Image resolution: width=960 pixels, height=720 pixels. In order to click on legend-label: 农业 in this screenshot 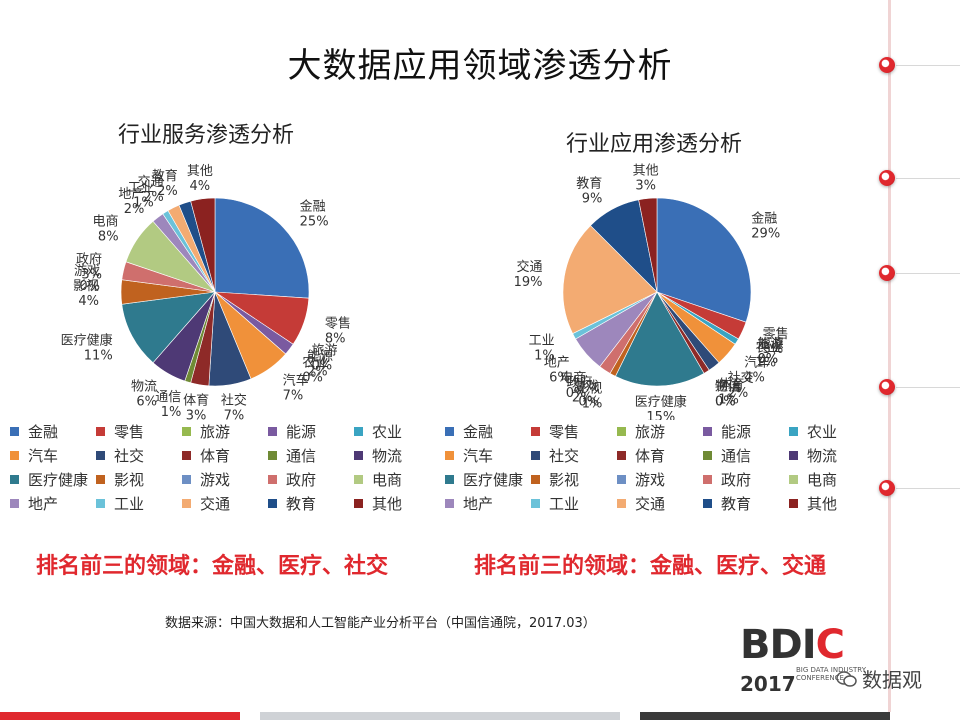, I will do `click(822, 431)`.